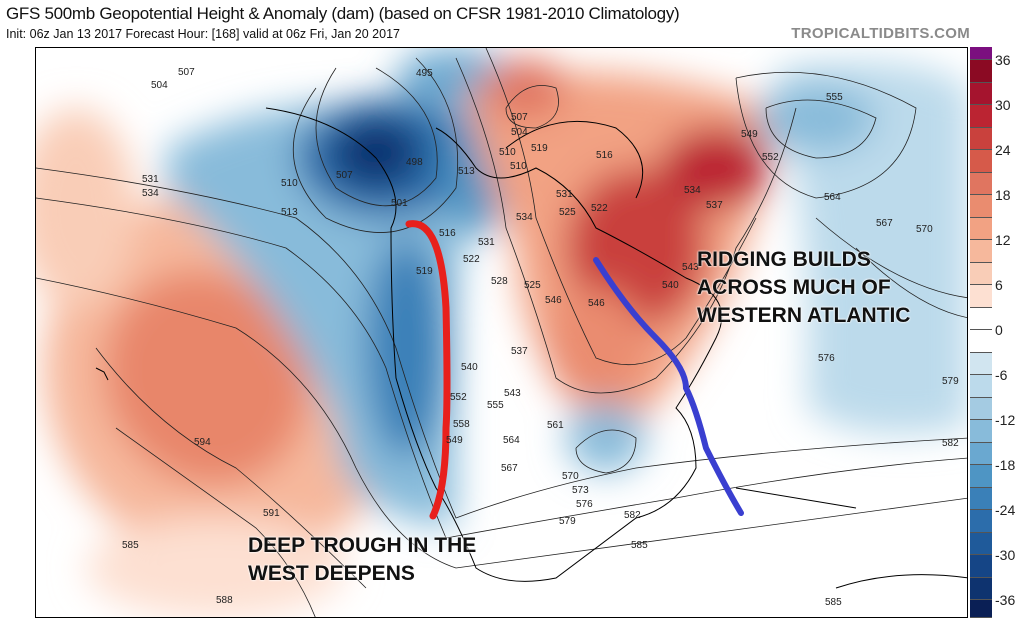 The height and width of the screenshot is (638, 1024). Describe the element at coordinates (362, 545) in the screenshot. I see `trough-annotation-line1: DEEP TROUGH IN THE` at that location.